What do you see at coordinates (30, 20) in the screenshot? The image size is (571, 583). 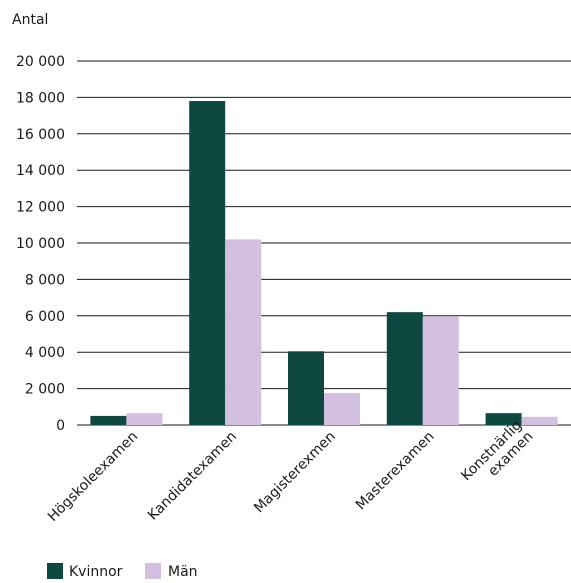 I see `y-axis-label: Antal` at bounding box center [30, 20].